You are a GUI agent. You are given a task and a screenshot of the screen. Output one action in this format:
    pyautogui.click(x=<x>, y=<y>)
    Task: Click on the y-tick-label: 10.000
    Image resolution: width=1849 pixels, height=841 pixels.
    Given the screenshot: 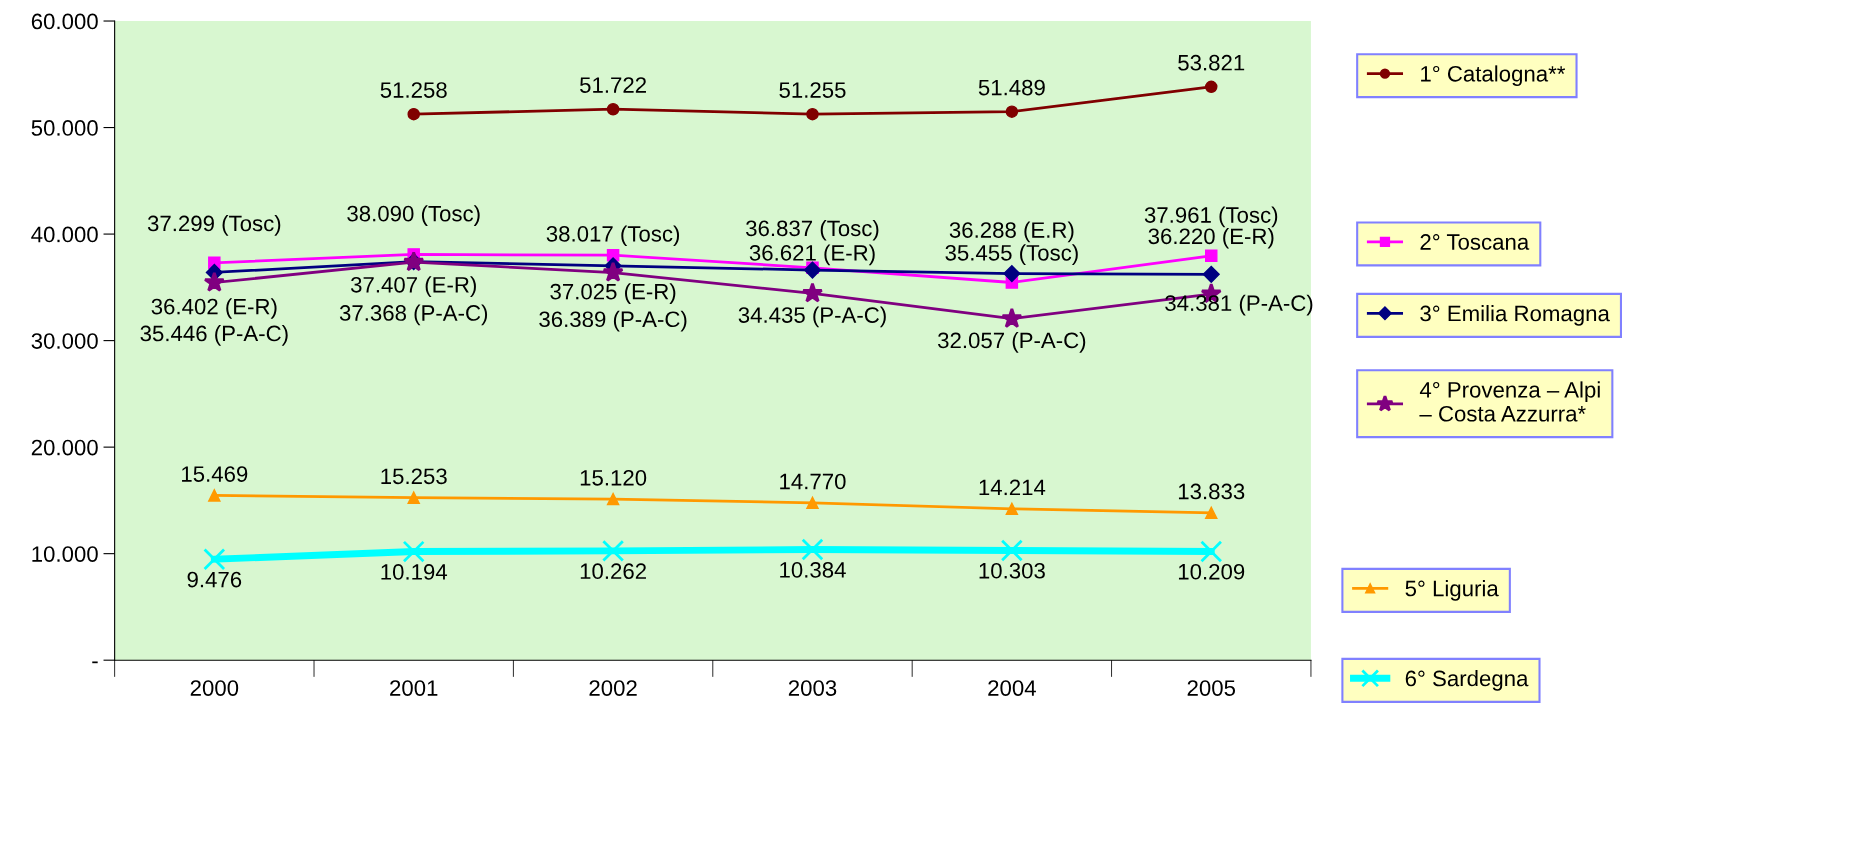 What is the action you would take?
    pyautogui.click(x=65, y=554)
    